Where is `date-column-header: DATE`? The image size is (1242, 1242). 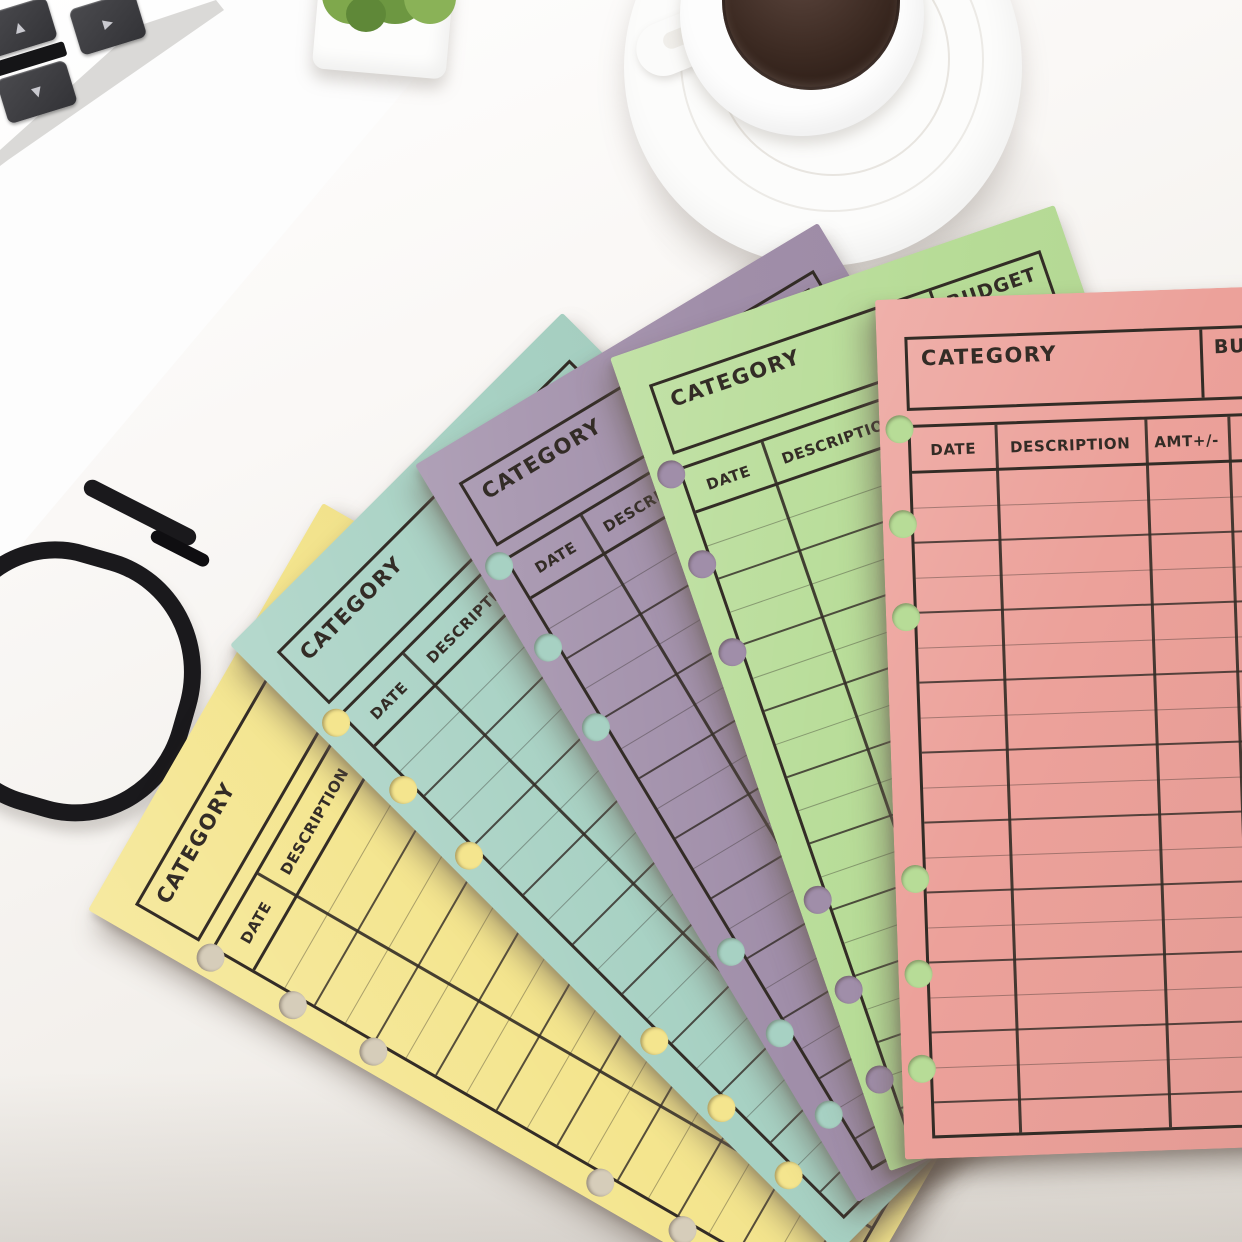
date-column-header: DATE is located at coordinates (953, 449).